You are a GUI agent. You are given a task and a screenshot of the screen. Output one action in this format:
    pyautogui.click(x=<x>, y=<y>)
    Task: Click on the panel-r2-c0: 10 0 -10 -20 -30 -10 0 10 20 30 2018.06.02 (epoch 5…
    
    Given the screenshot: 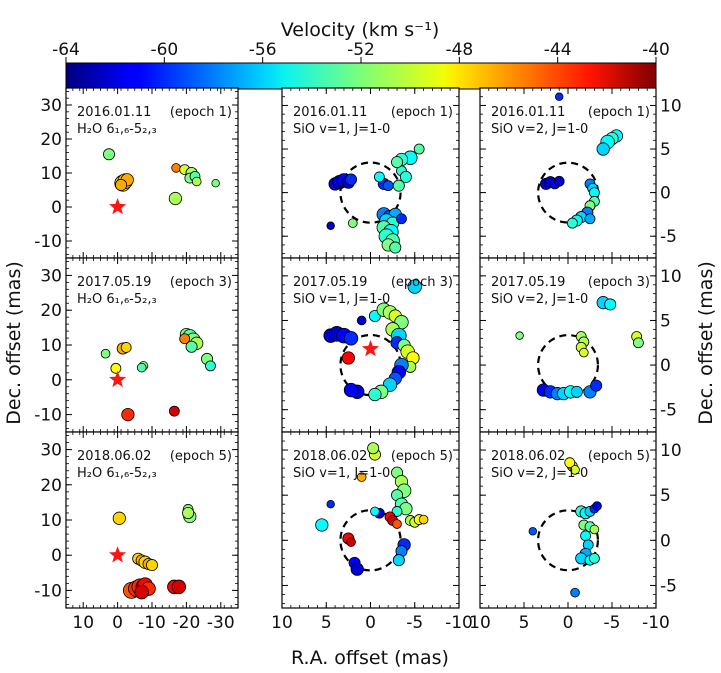 What is the action you would take?
    pyautogui.click(x=136, y=532)
    